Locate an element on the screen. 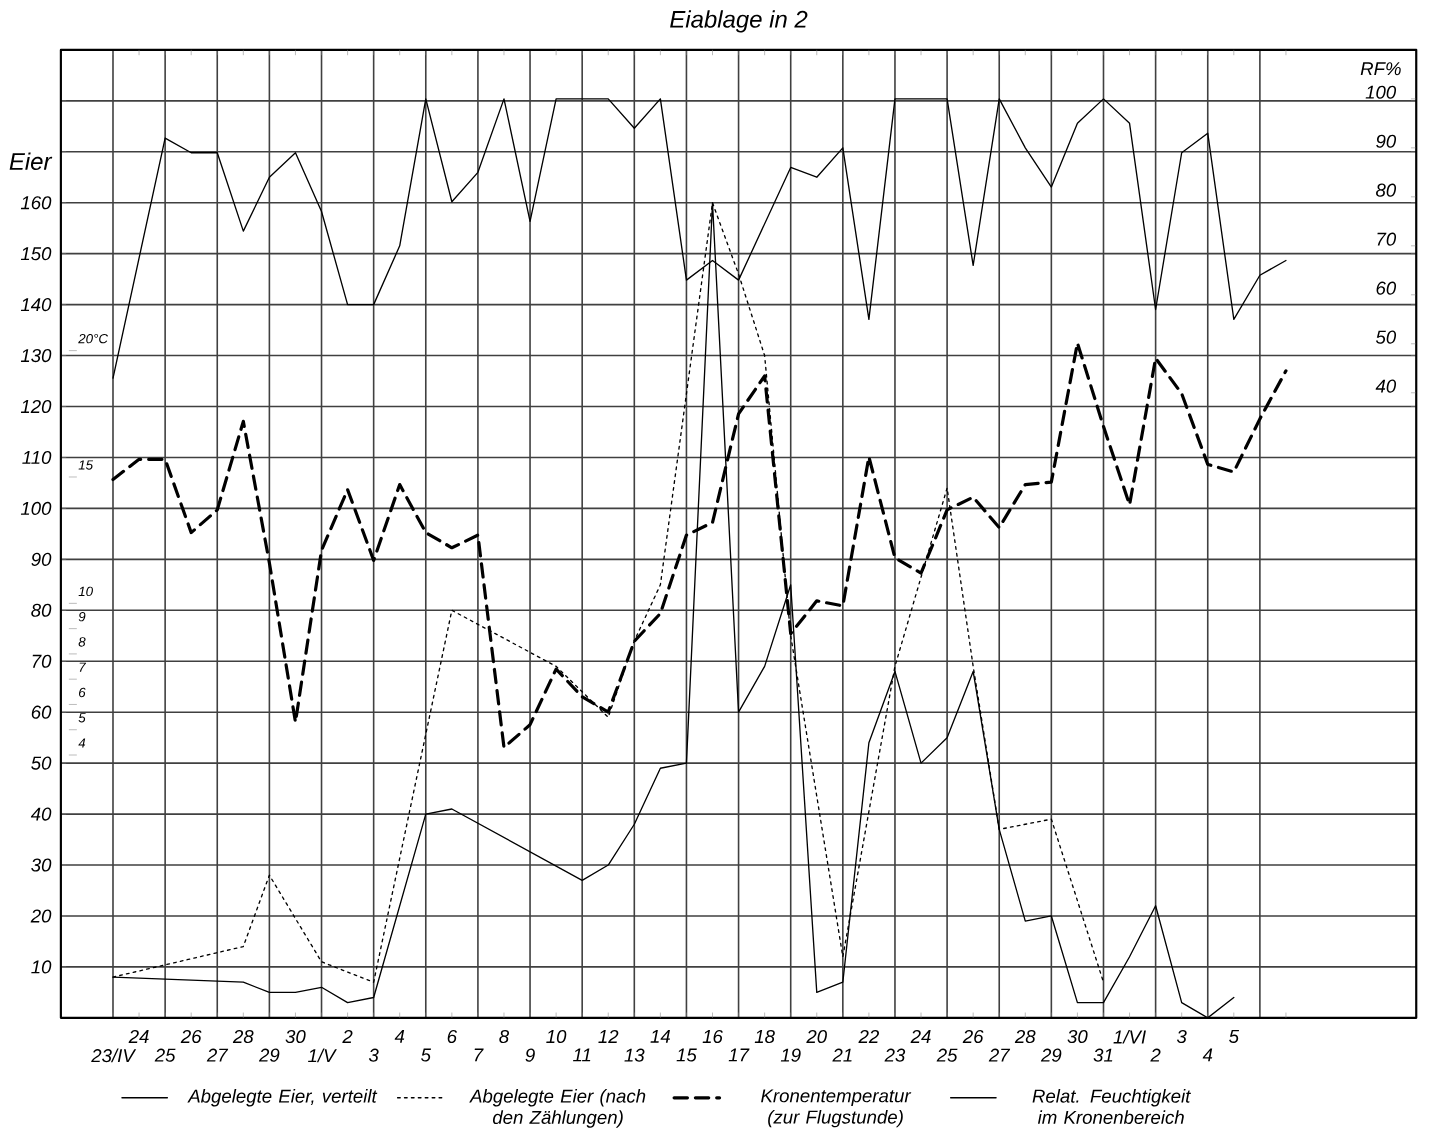 The height and width of the screenshot is (1146, 1432). y-tick-label: 140 is located at coordinates (36, 305).